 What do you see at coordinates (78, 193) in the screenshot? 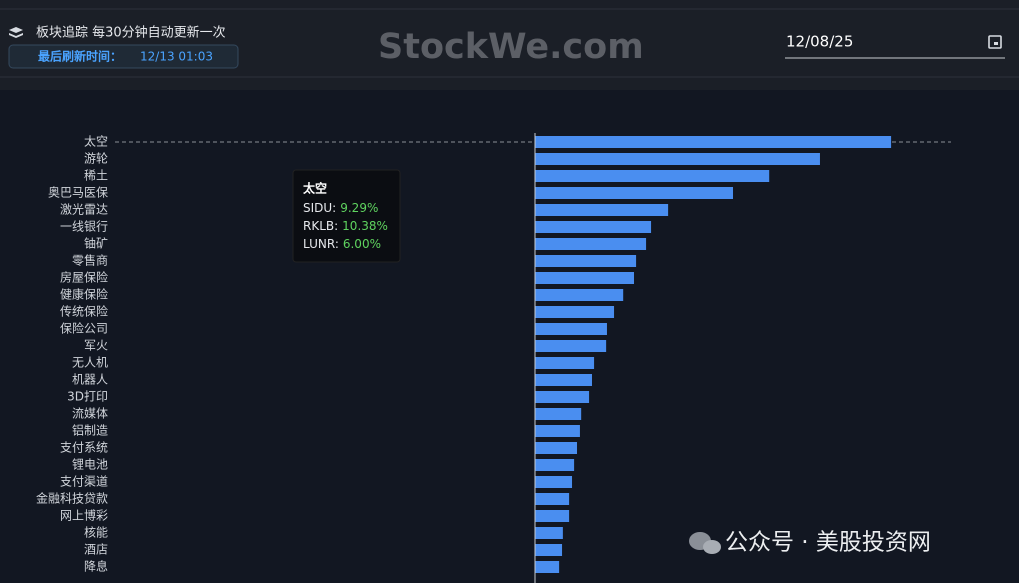
I see `category-label: 奥巴马医保` at bounding box center [78, 193].